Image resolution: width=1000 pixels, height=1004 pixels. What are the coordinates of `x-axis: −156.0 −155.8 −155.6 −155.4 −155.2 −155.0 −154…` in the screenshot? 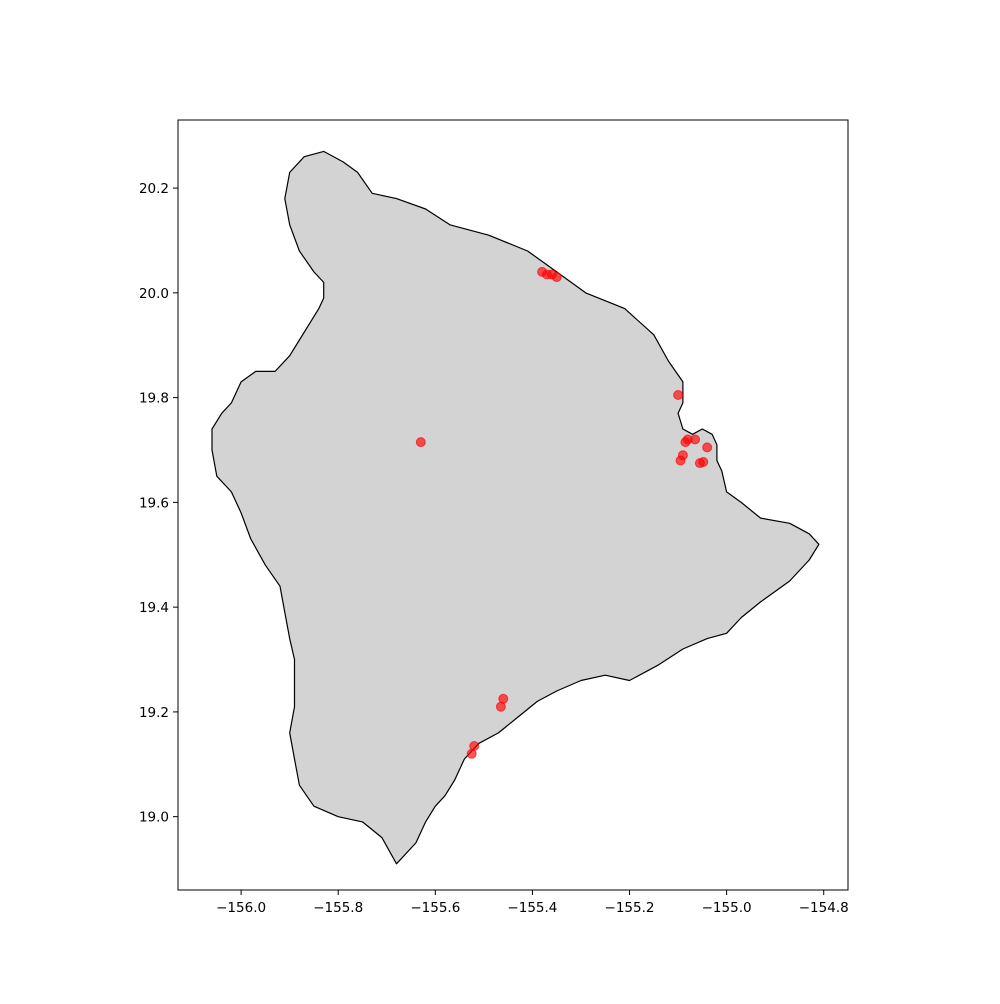 It's located at (532, 903).